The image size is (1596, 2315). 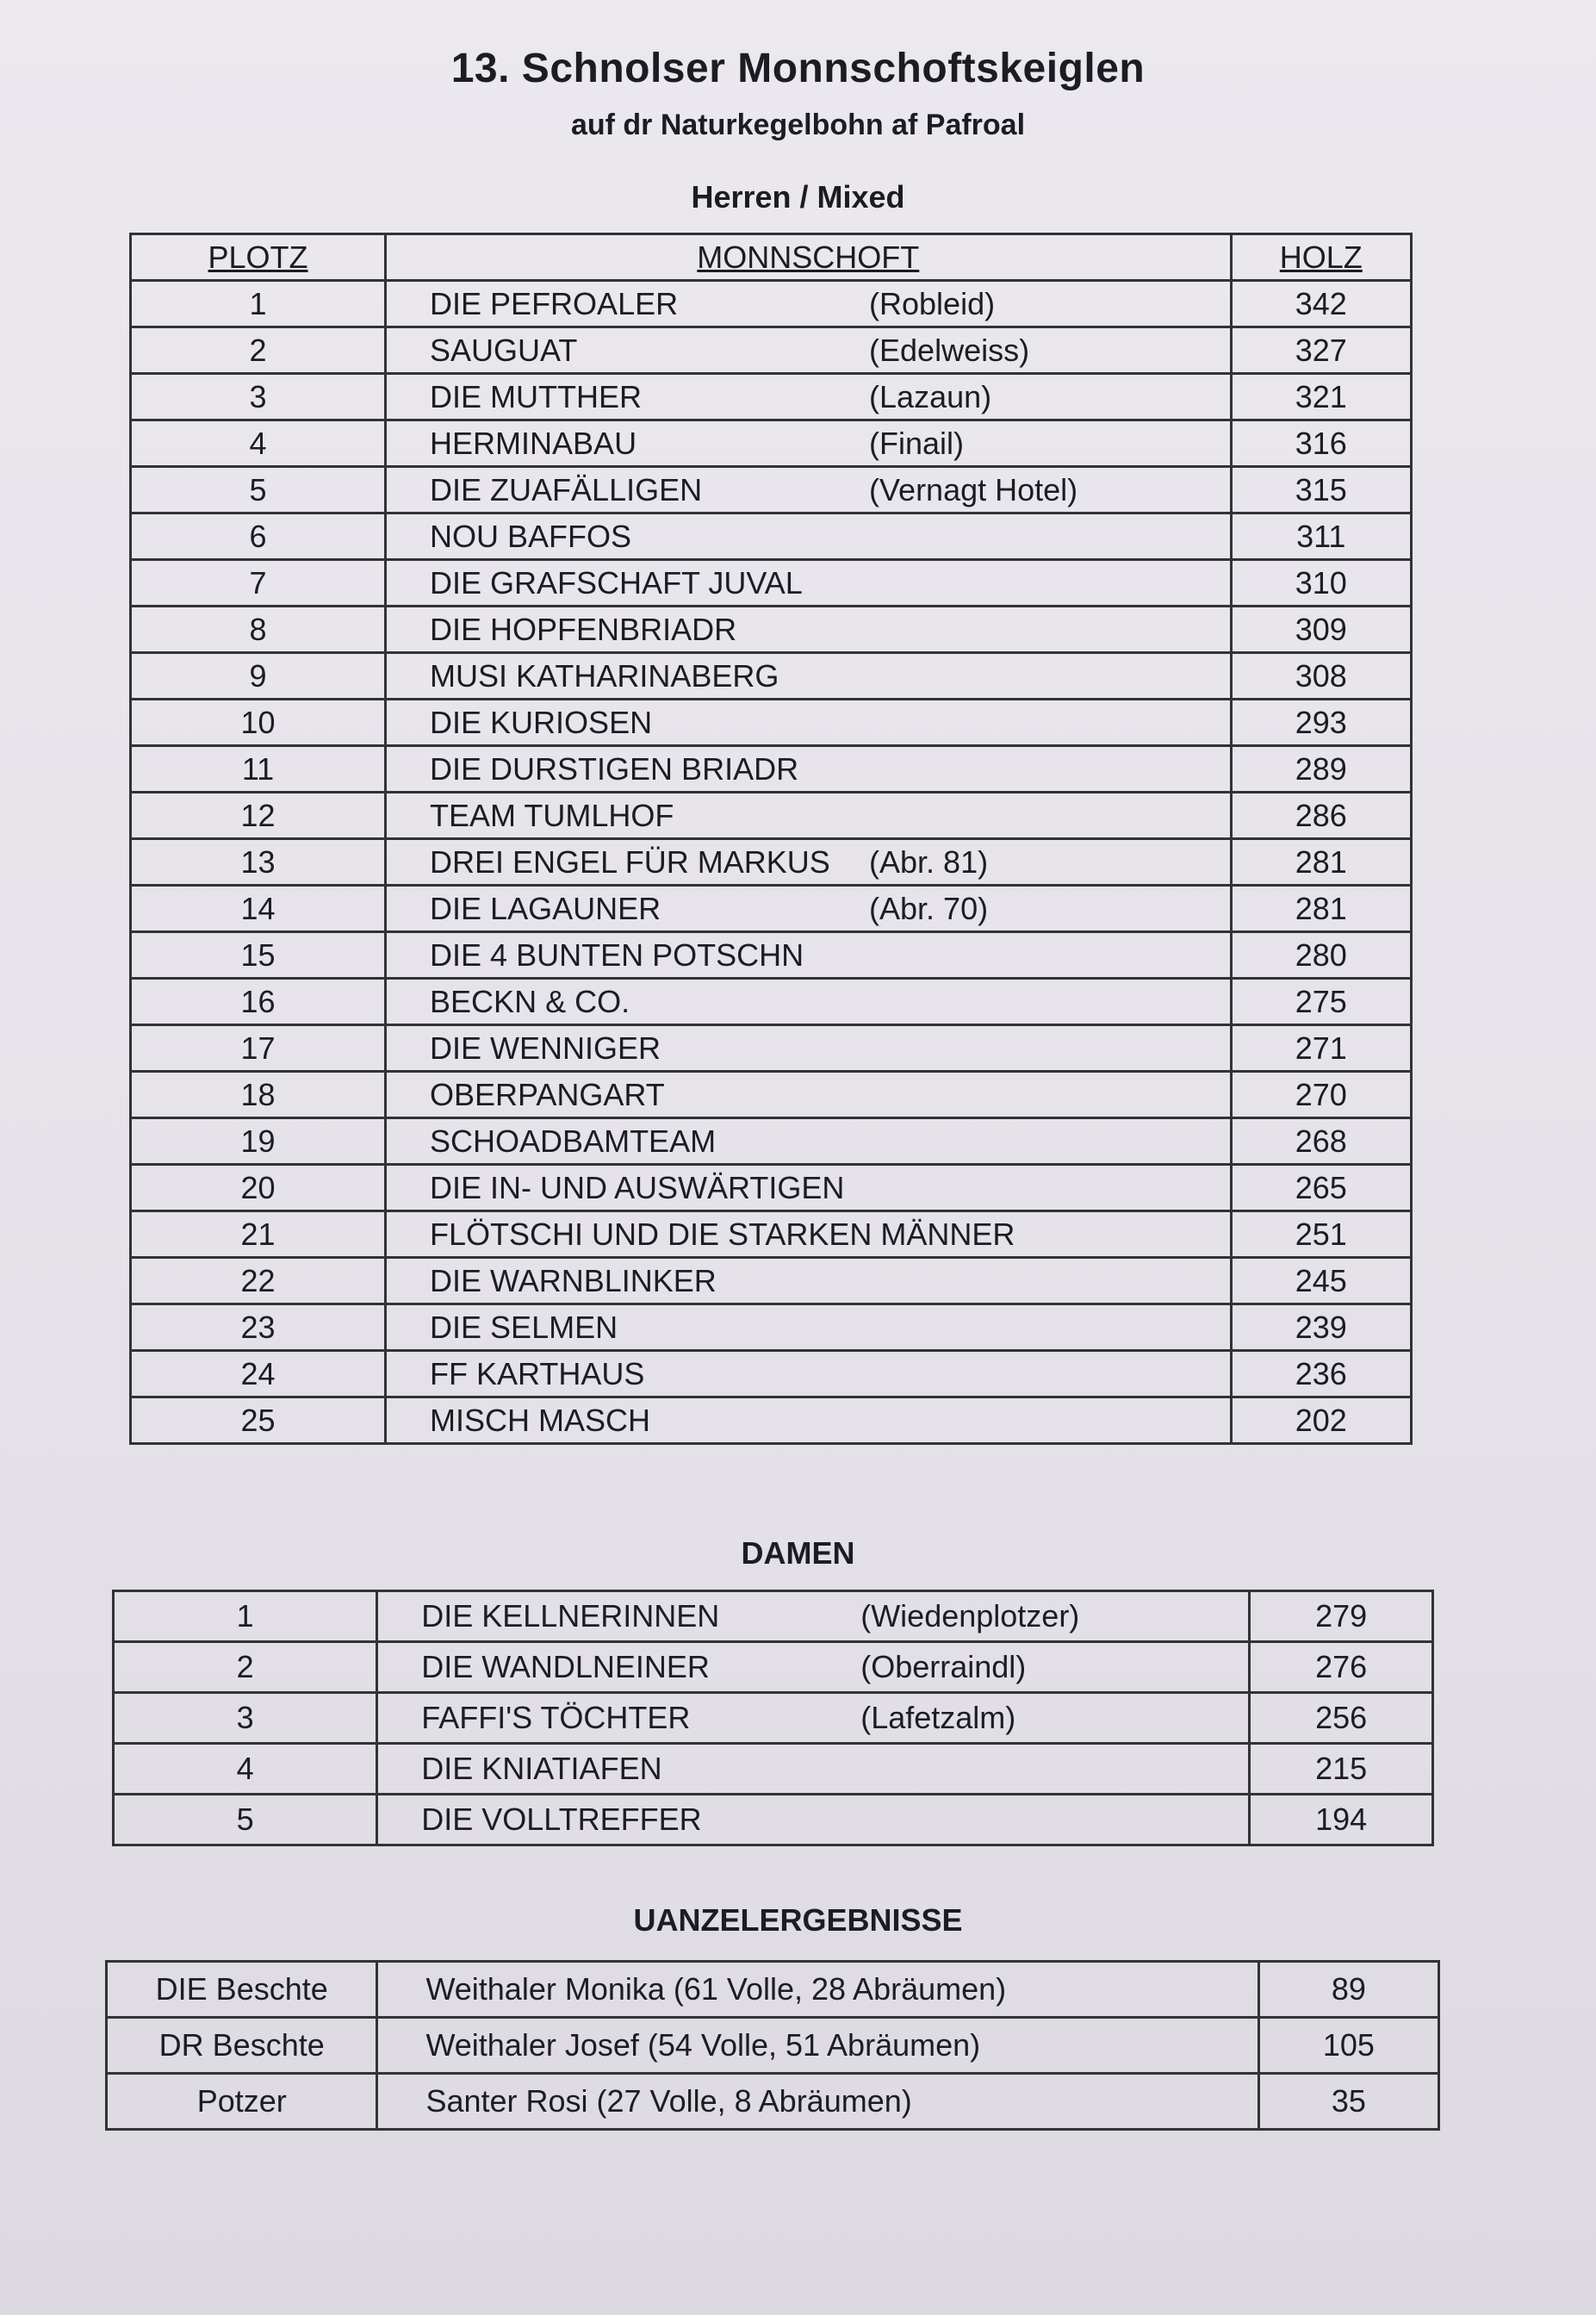 I want to click on table-row: 9 MUSI KATHARINABERG 308, so click(x=770, y=675).